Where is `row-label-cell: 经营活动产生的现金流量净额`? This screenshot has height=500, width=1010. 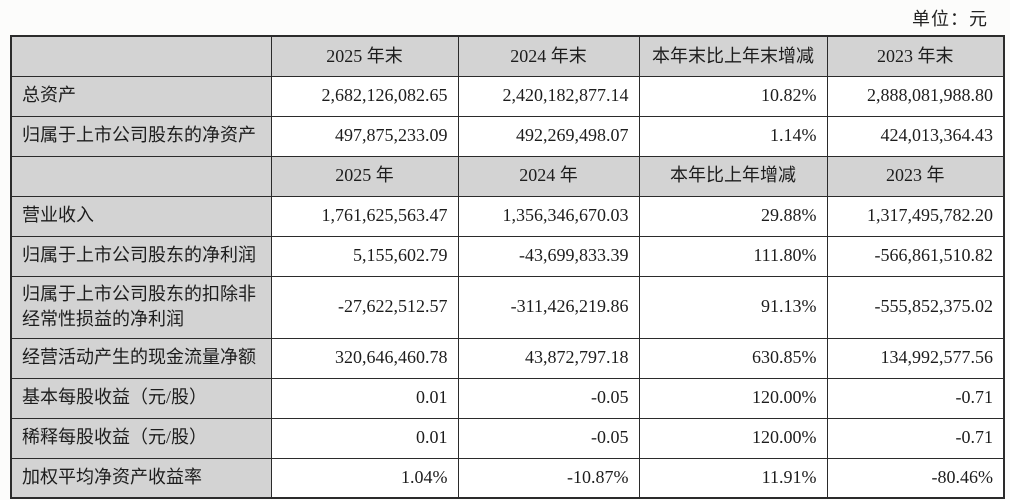
row-label-cell: 经营活动产生的现金流量净额 is located at coordinates (141, 358).